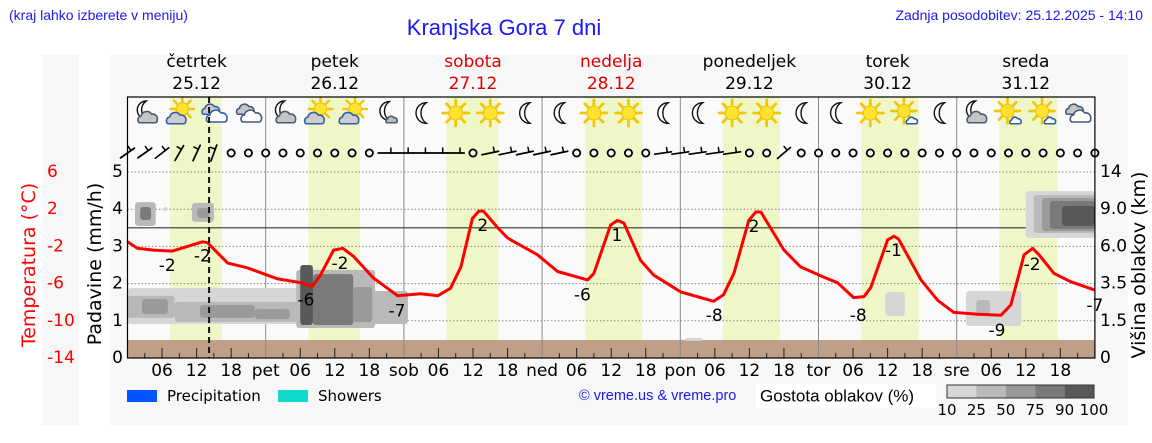 The height and width of the screenshot is (443, 1152). What do you see at coordinates (334, 84) in the screenshot?
I see `day-date: 26.12` at bounding box center [334, 84].